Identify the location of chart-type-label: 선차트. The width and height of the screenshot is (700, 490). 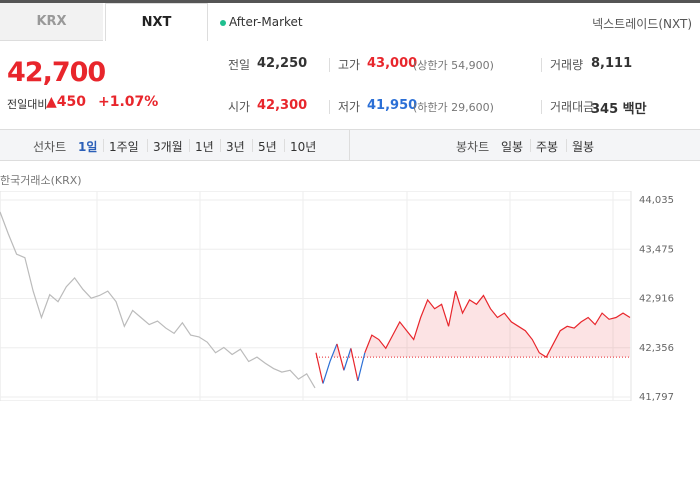
(50, 147).